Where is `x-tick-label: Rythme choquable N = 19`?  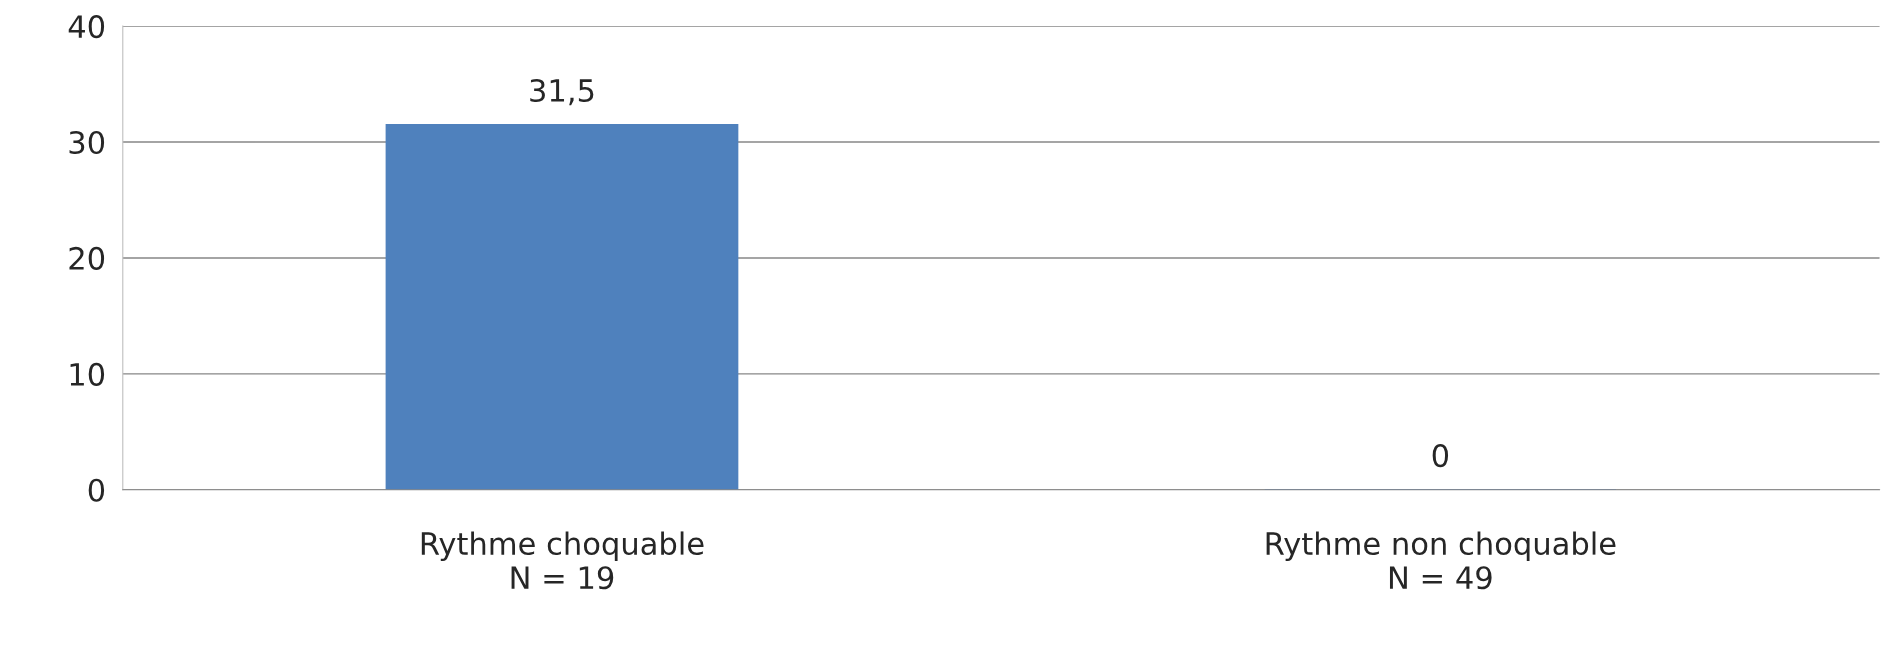 x-tick-label: Rythme choquable N = 19 is located at coordinates (562, 560).